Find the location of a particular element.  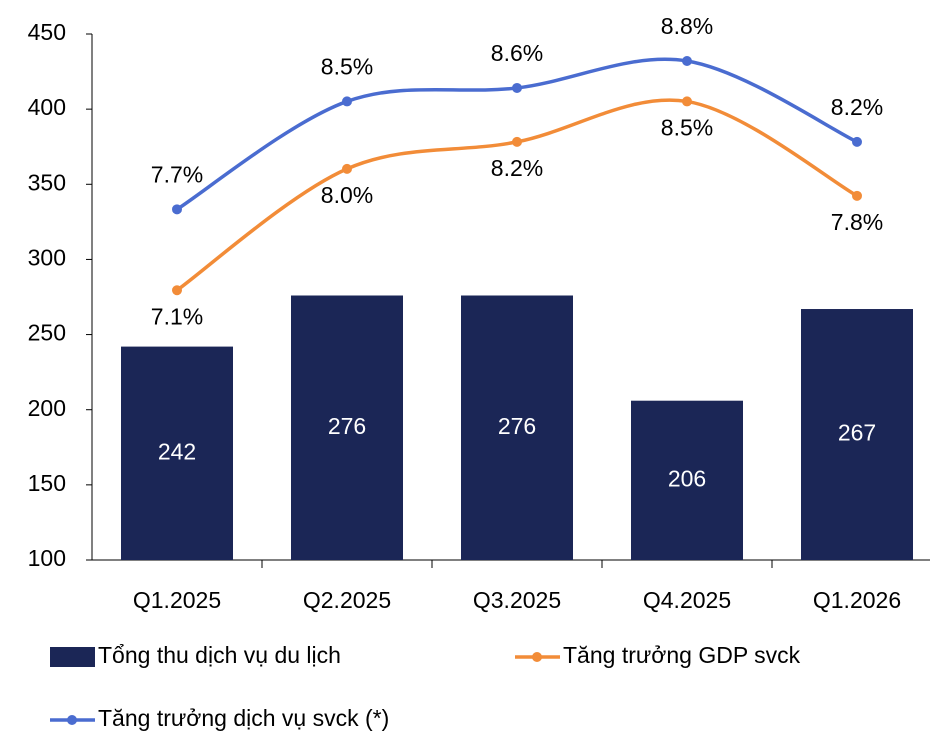

y-tick-label: 450 is located at coordinates (47, 32).